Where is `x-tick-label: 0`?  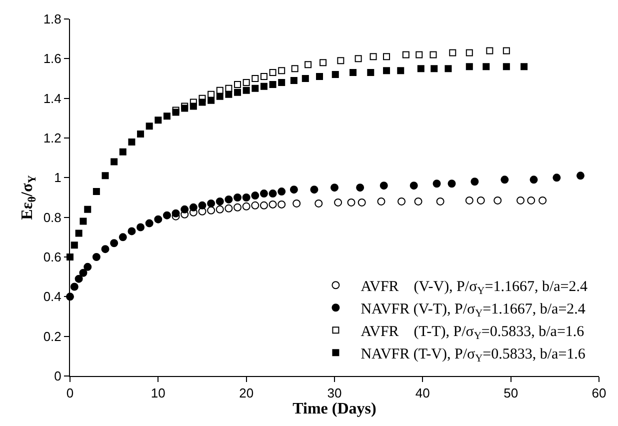
x-tick-label: 0 is located at coordinates (70, 393).